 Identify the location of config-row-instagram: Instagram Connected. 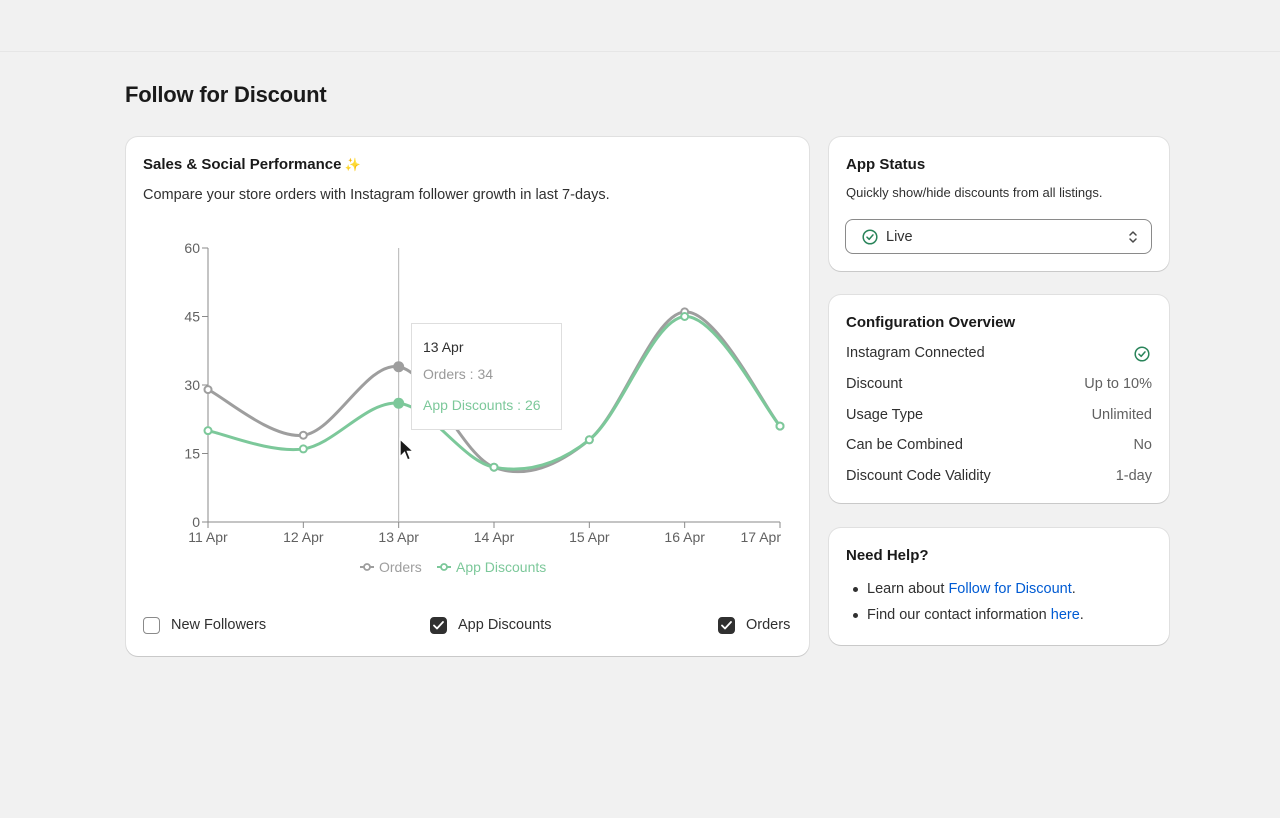
(999, 355).